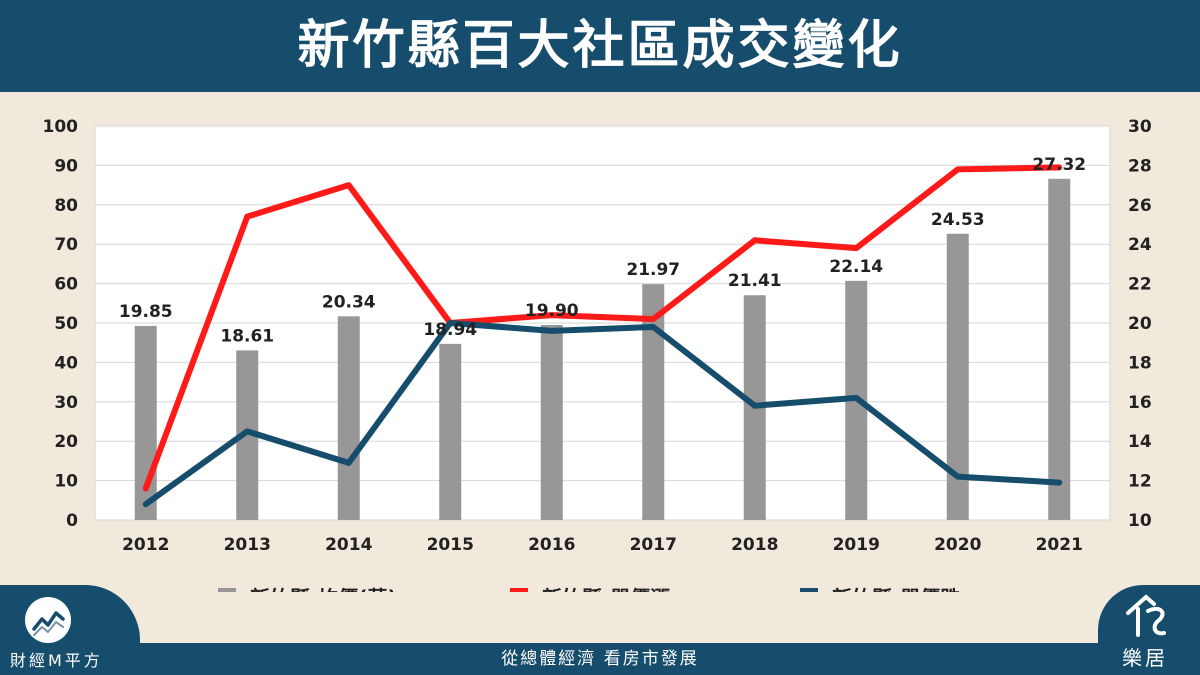  Describe the element at coordinates (754, 545) in the screenshot. I see `x-axis-tick-label: 2018` at that location.